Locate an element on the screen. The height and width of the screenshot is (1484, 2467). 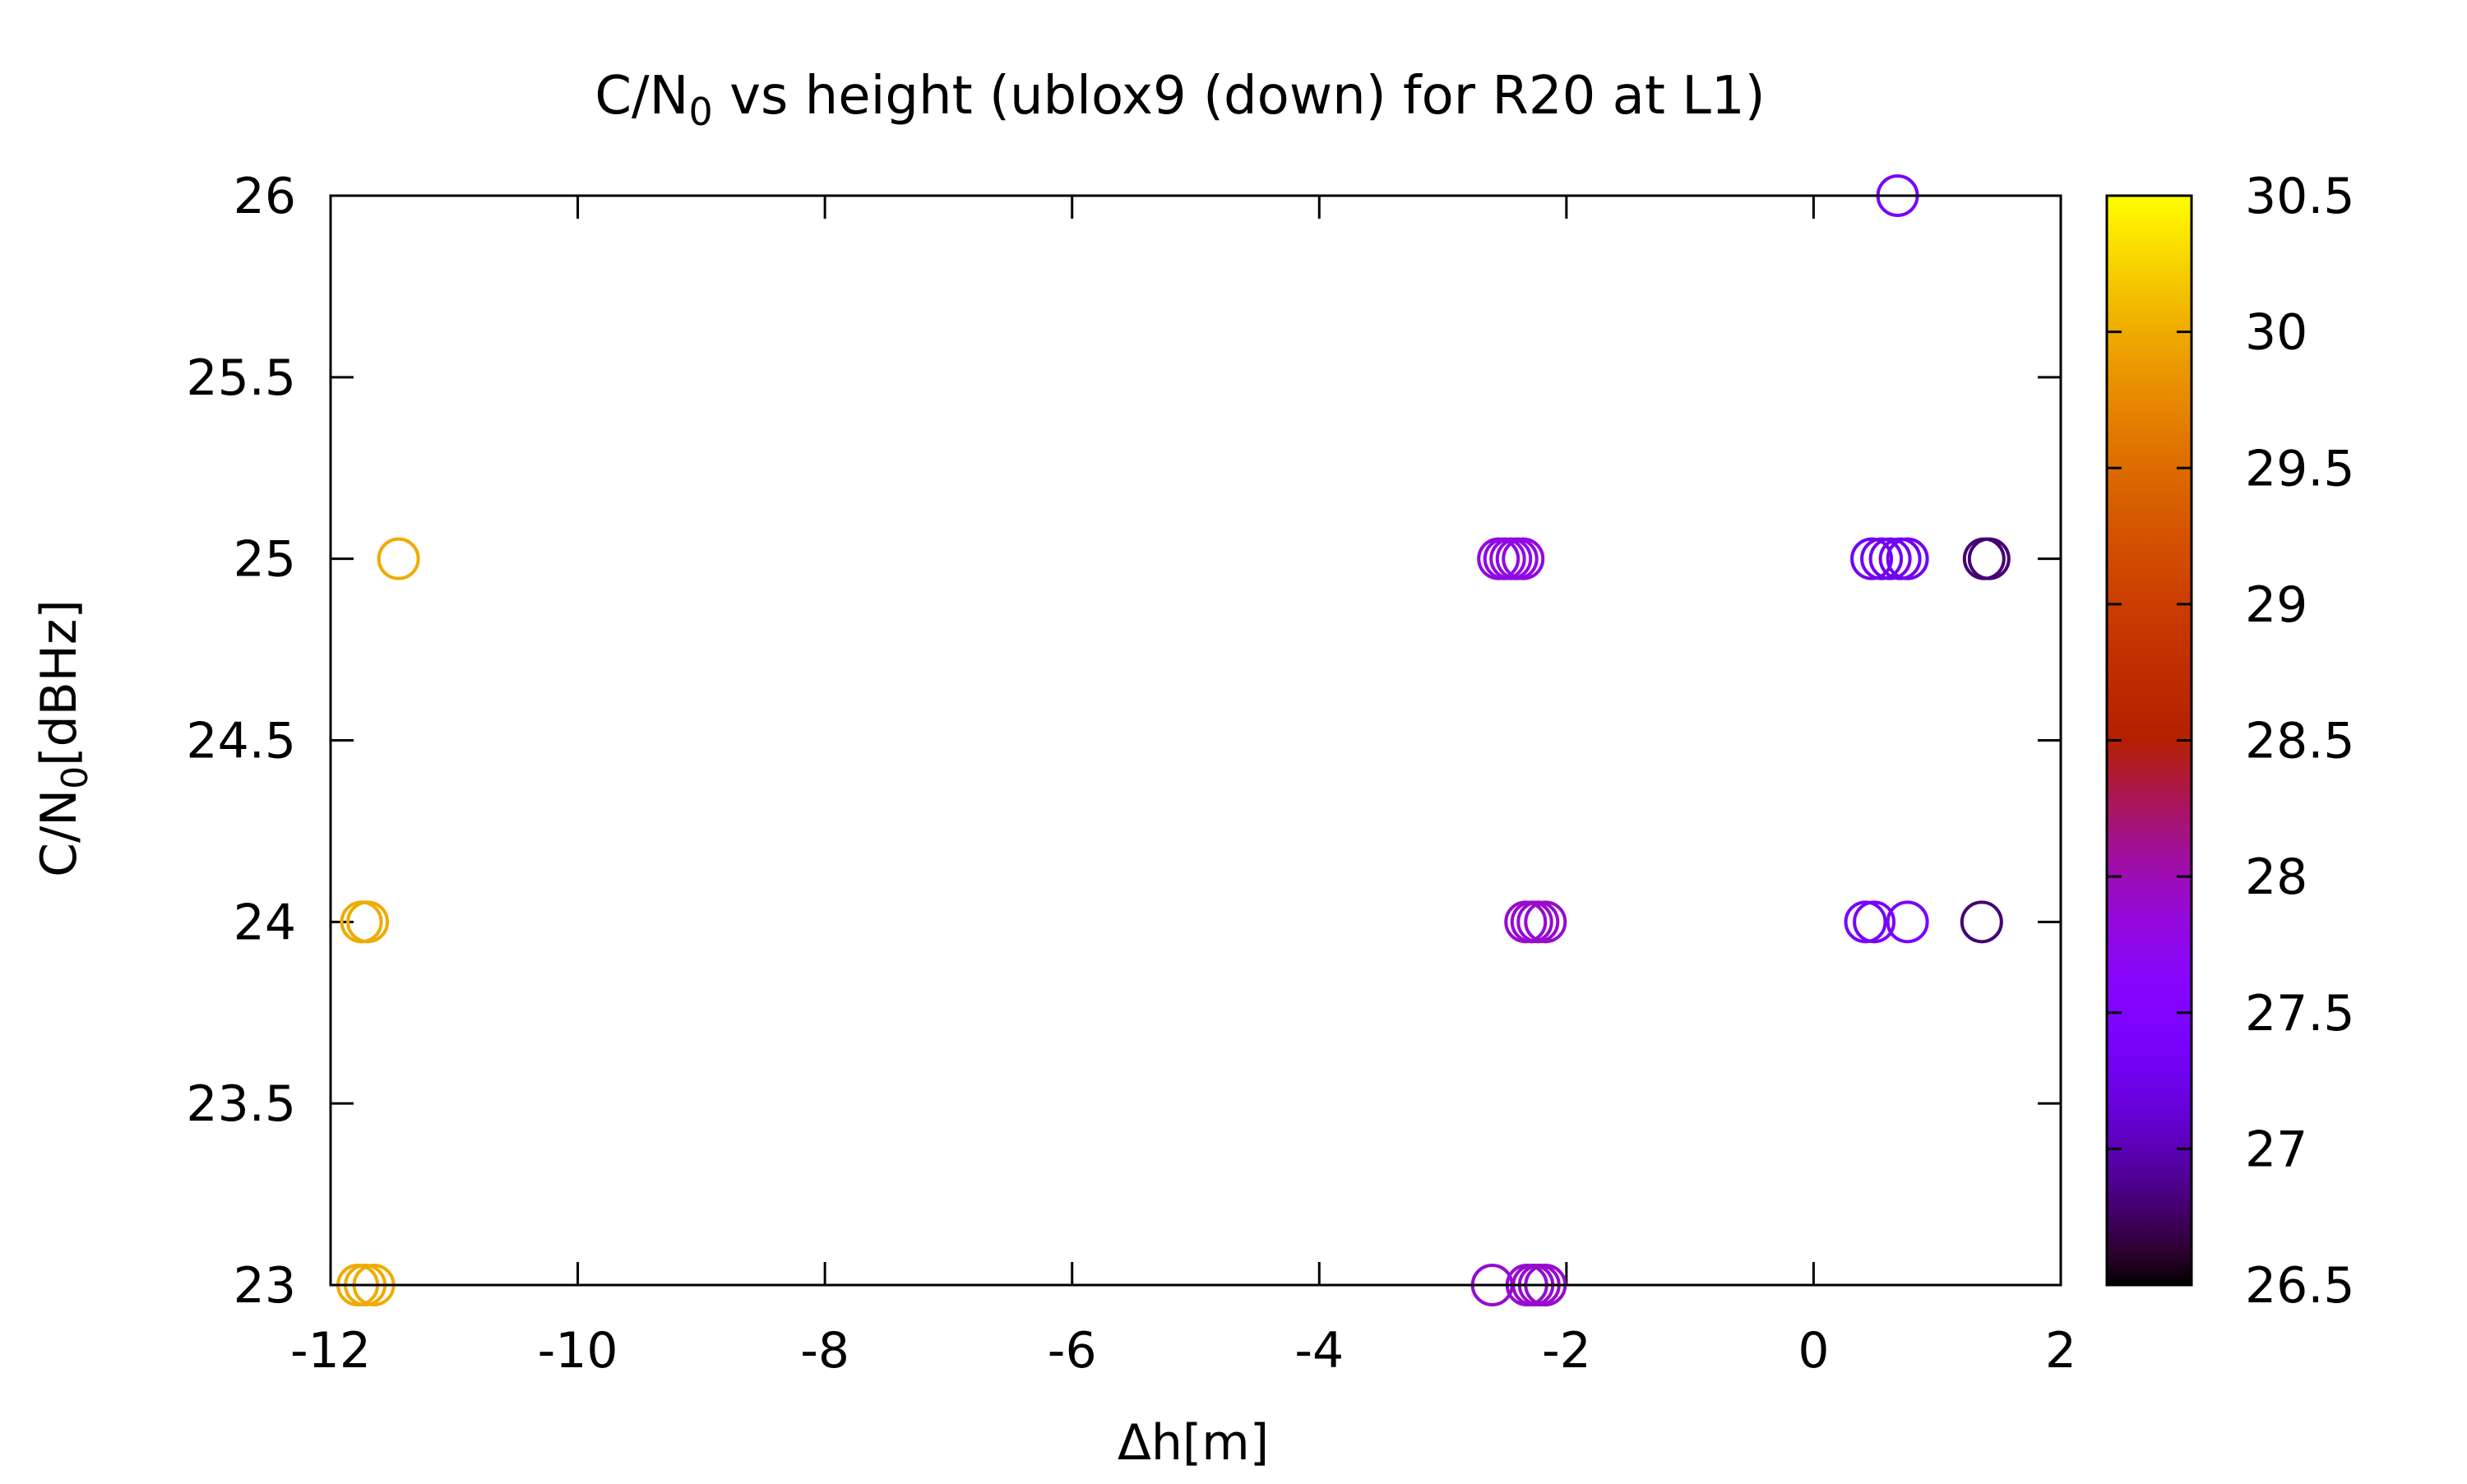
y-tick-label: 24 is located at coordinates (265, 922).